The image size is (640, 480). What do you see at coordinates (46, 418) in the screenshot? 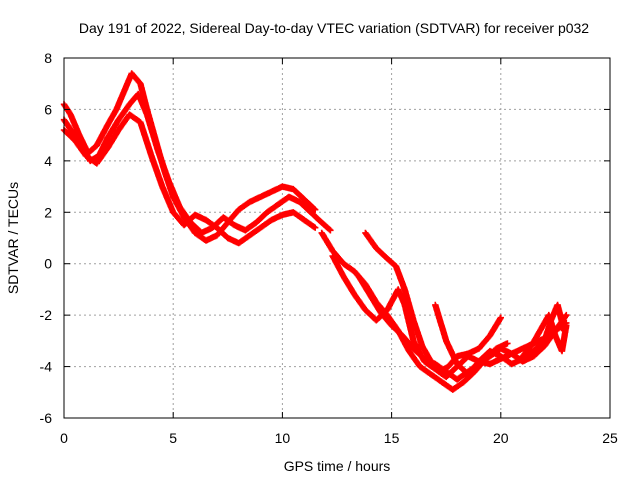
I see `y-tick-label: -6` at bounding box center [46, 418].